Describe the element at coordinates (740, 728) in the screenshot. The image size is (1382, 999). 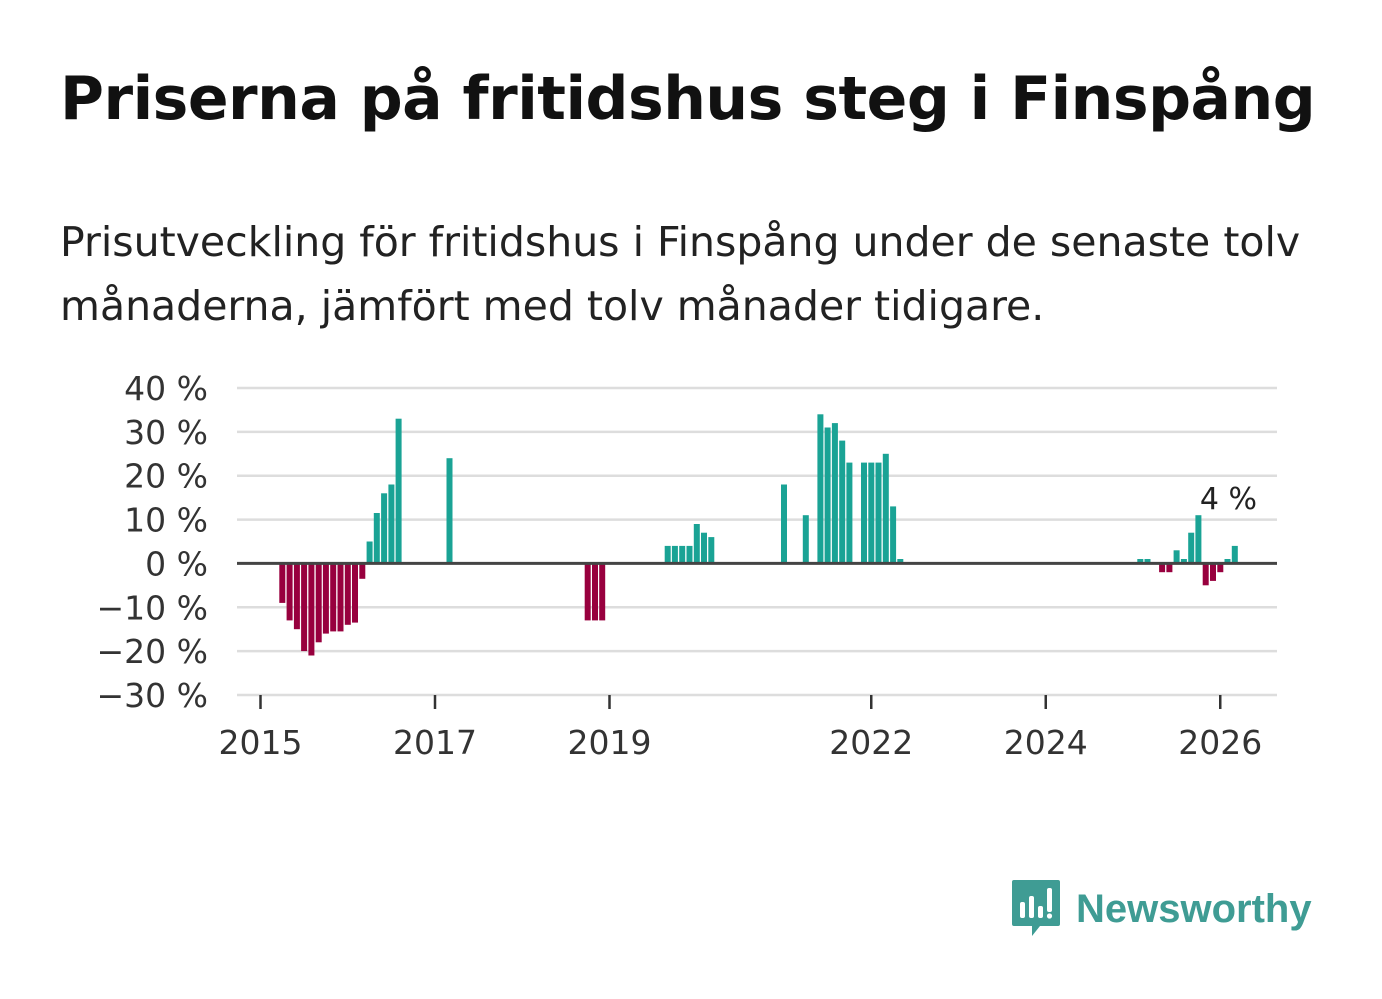
I see `x-axis: 2015 2017 2019 2022 2024 2026` at that location.